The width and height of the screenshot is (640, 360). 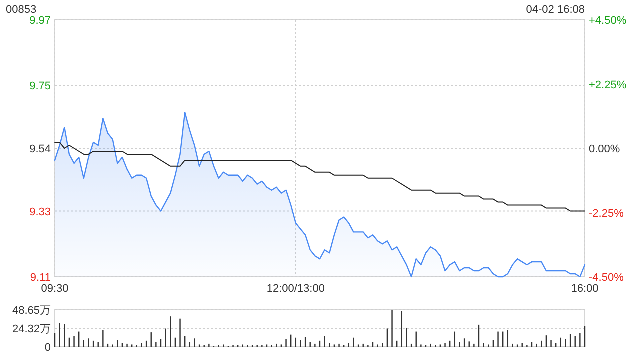 I want to click on y-tick-label: 48.65万, so click(x=31, y=311).